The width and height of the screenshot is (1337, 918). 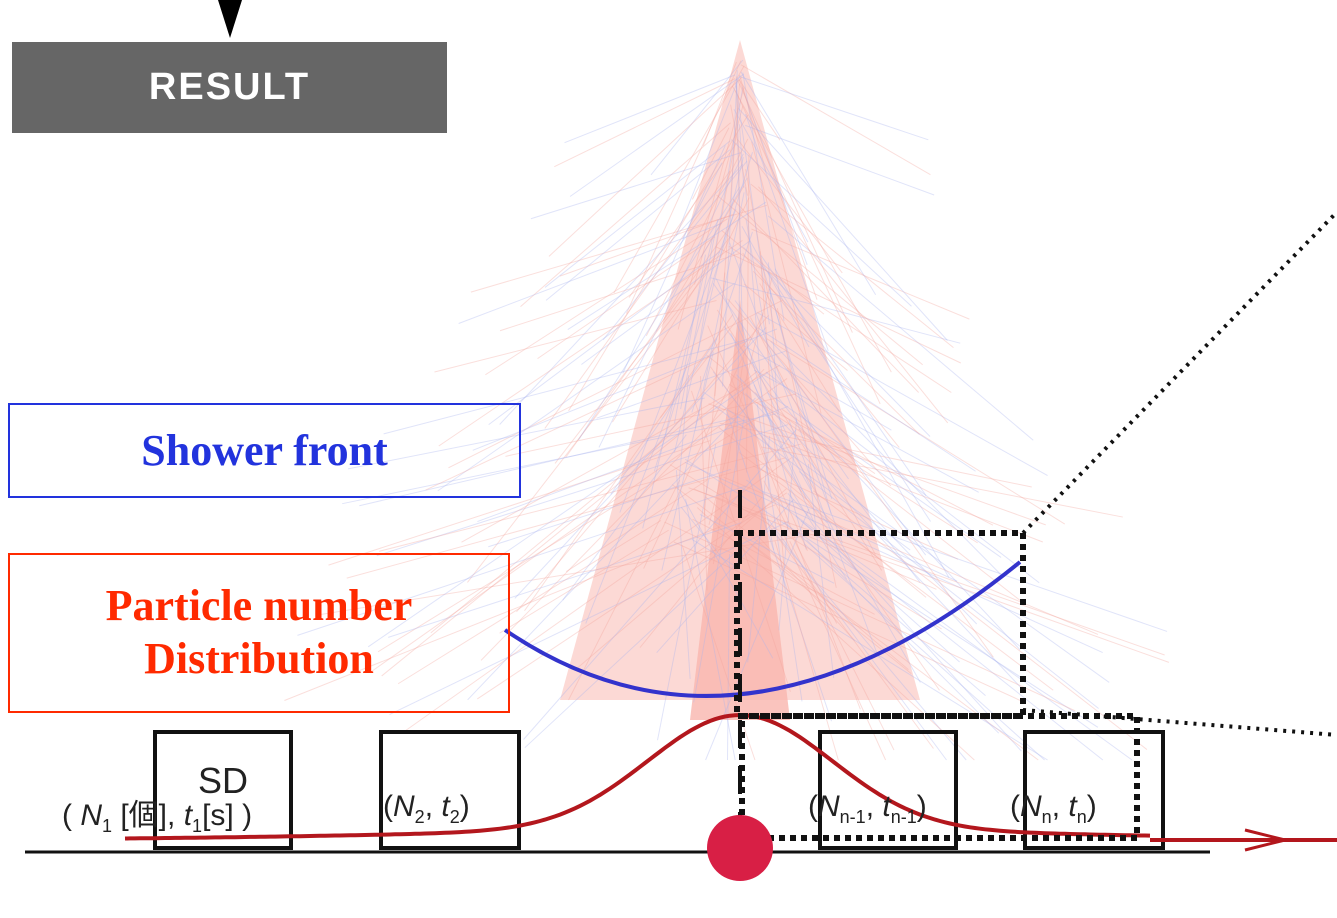 I want to click on particle-distribution-label: Particle number Distribution, so click(x=259, y=633).